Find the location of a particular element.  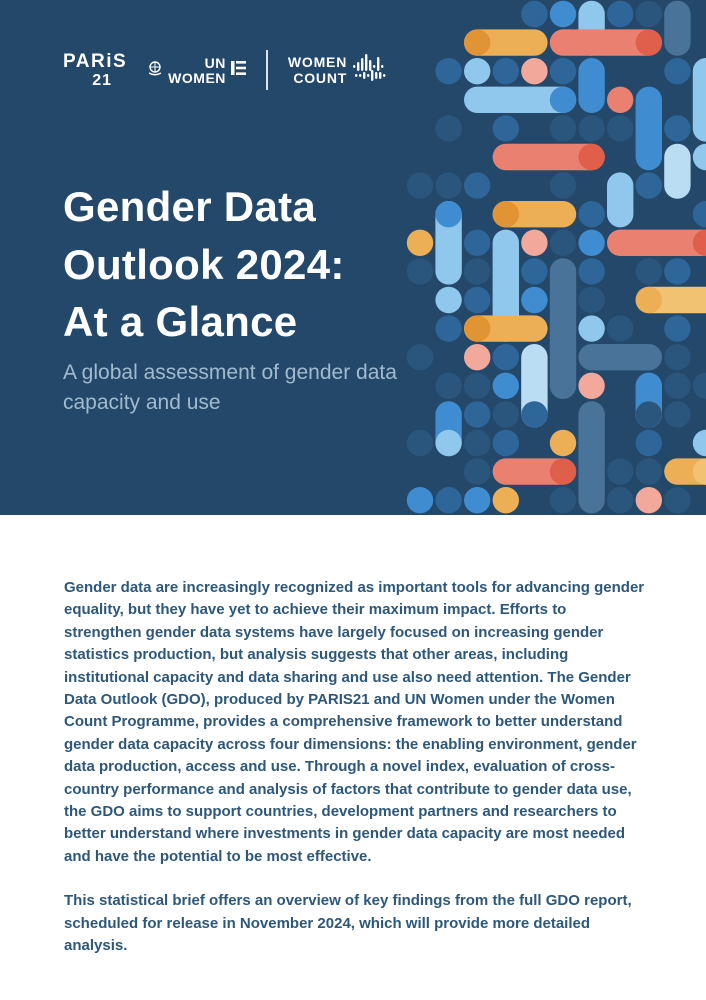

logo-bar: PARiS 21 UN WOMEN is located at coordinates (234, 70).